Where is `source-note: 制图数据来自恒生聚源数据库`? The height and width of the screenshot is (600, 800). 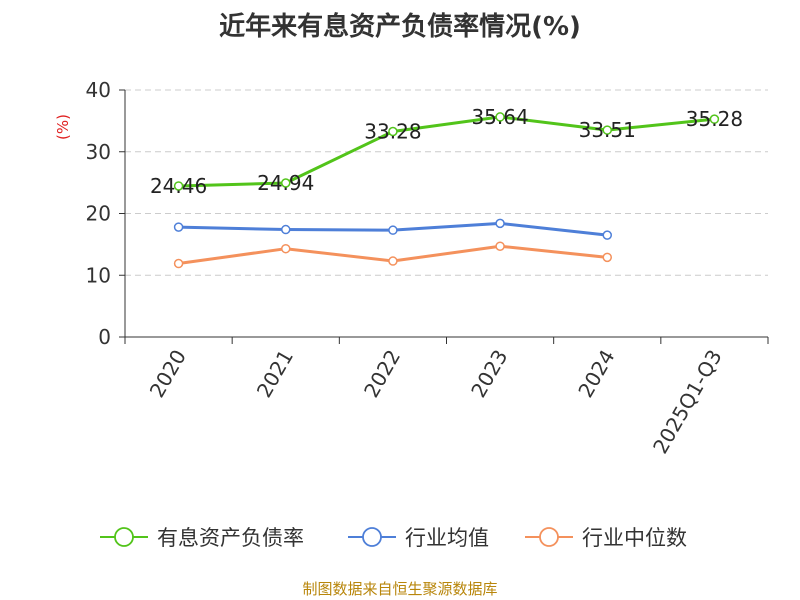 source-note: 制图数据来自恒生聚源数据库 is located at coordinates (400, 589).